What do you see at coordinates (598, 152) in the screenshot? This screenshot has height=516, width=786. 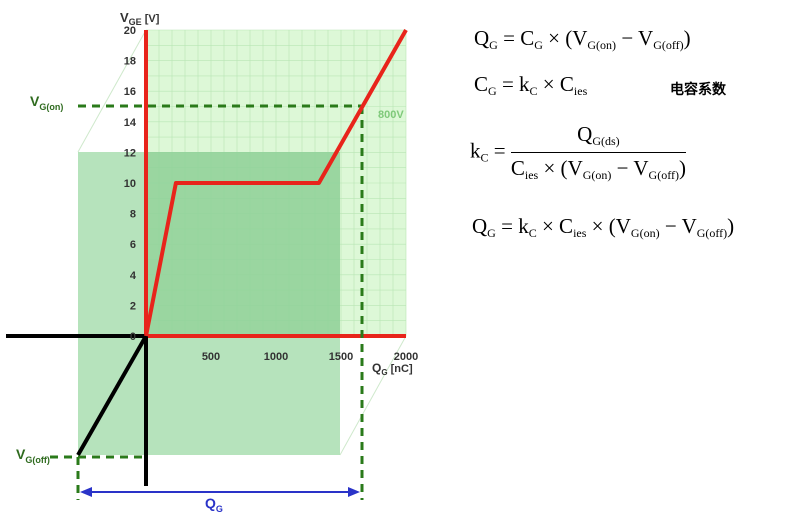 I see `kc-fraction: QG(ds) Cies × (VG(on) − VG(off))` at bounding box center [598, 152].